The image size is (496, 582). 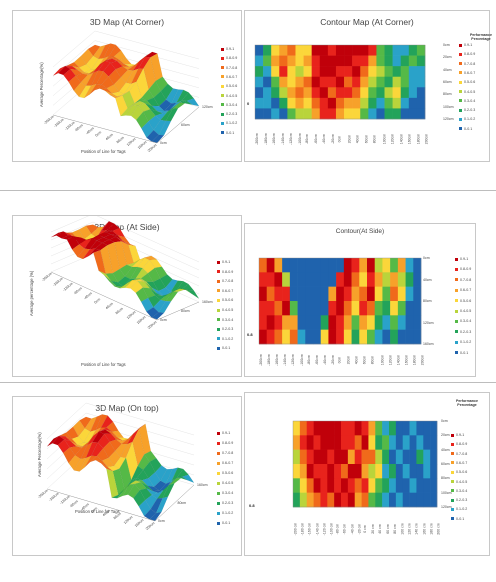 I want to click on legend-item: 0.3-0.4, so click(x=459, y=491).